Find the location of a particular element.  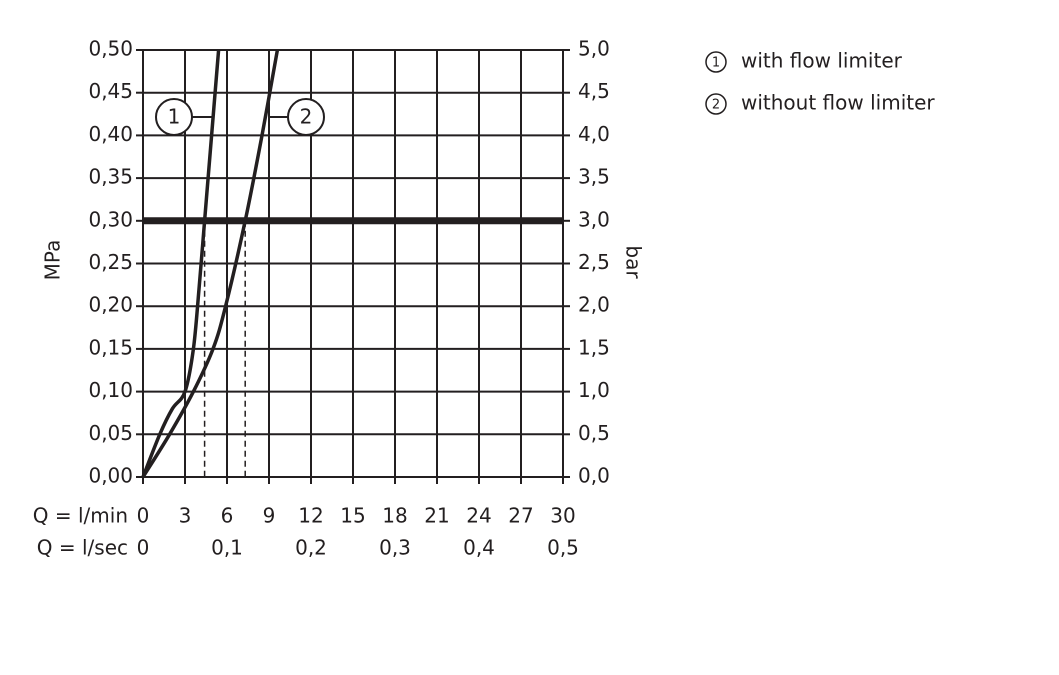

y2-tick-label: 2,5 is located at coordinates (594, 262).